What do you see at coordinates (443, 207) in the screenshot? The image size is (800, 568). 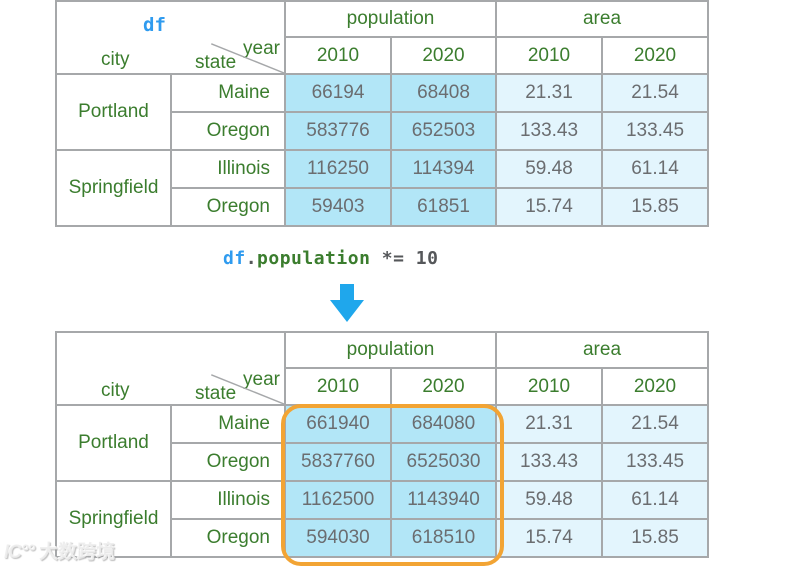 I see `data-cell: 61851` at bounding box center [443, 207].